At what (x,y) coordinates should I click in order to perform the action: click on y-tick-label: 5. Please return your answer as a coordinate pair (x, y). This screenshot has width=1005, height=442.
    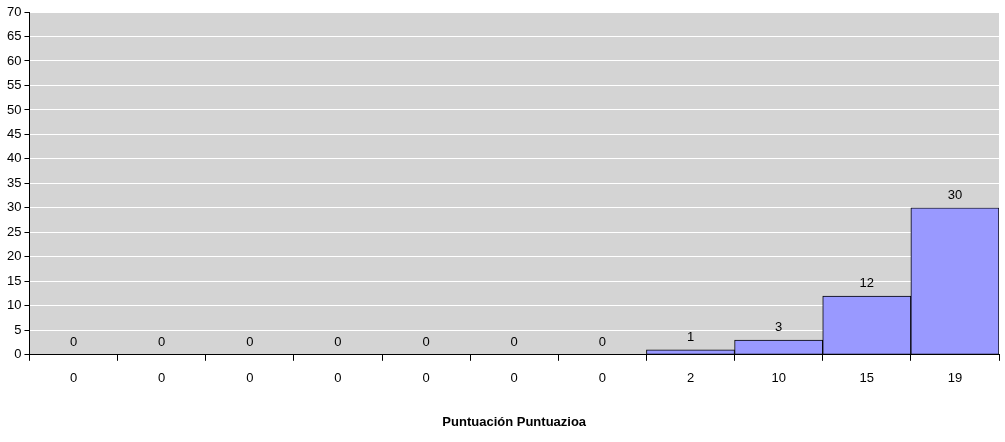
    Looking at the image, I should click on (18, 329).